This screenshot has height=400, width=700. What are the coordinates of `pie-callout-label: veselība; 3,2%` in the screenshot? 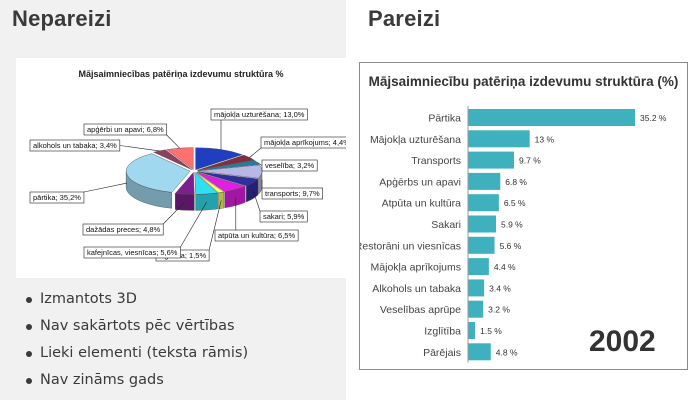 It's located at (290, 165).